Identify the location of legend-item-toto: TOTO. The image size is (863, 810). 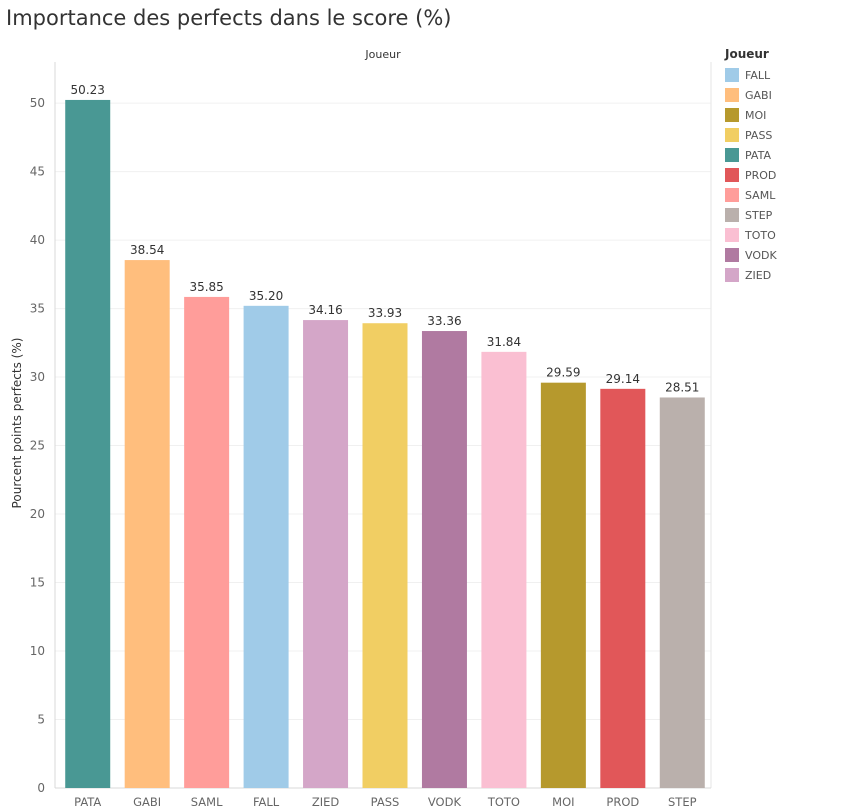
(790, 235).